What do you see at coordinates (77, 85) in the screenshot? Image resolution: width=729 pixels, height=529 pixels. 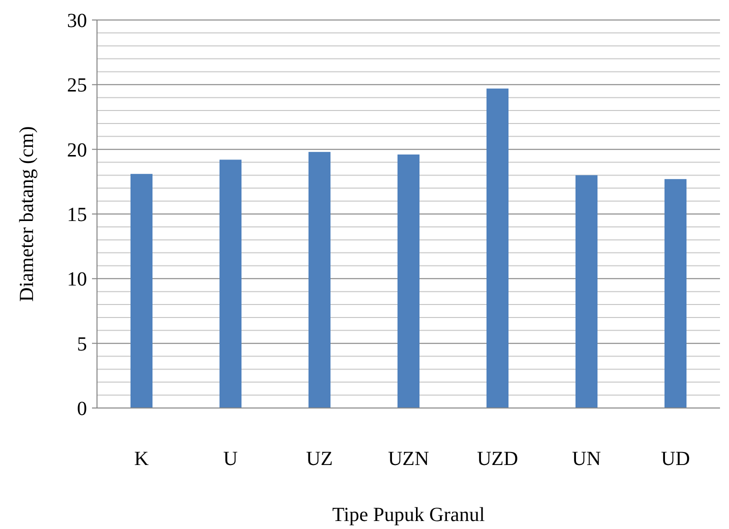 I see `y-tick-label: 25` at bounding box center [77, 85].